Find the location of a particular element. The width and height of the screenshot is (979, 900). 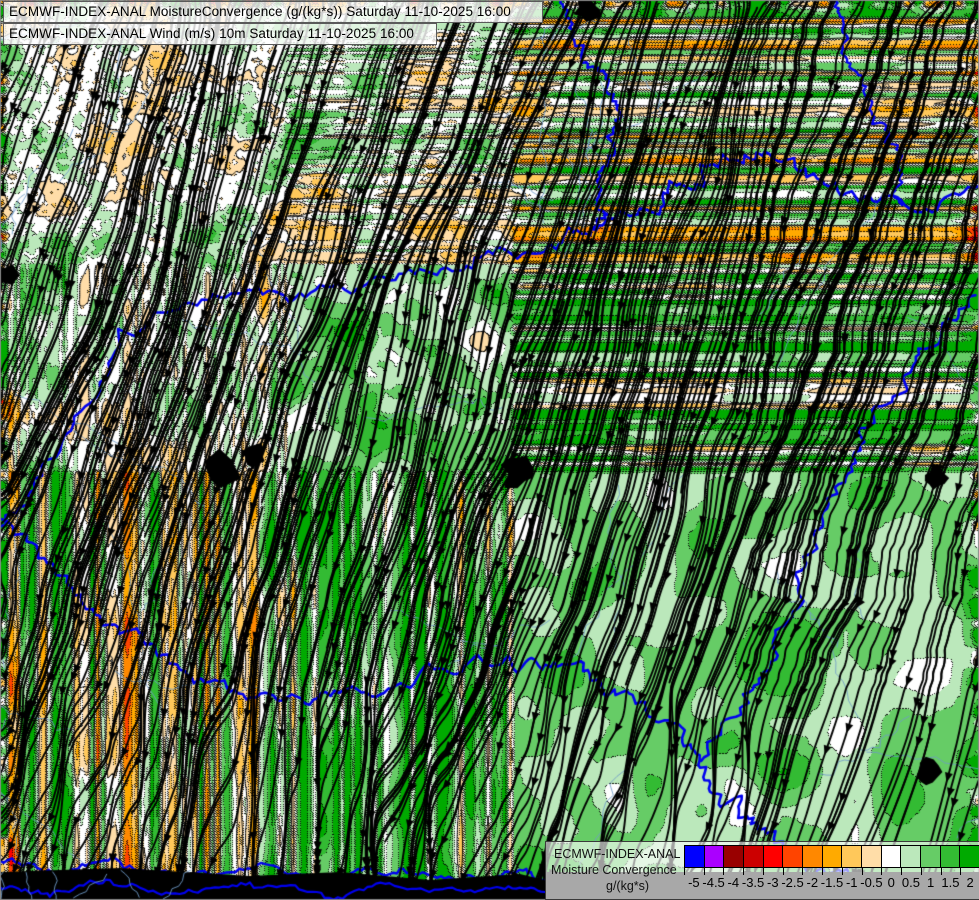

legend-colorbar is located at coordinates (831, 856).